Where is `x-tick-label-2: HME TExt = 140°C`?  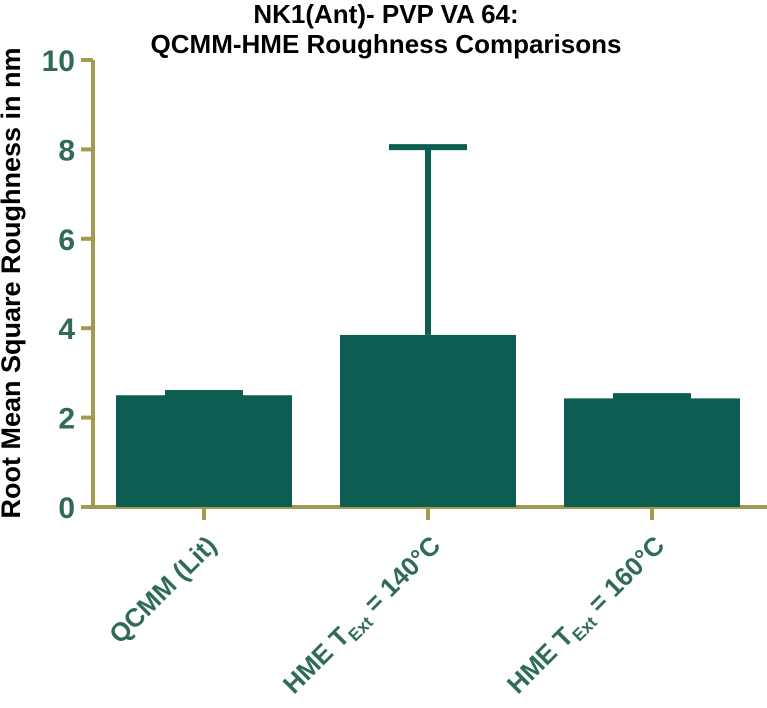
x-tick-label-2: HME TExt = 140°C is located at coordinates (363, 616).